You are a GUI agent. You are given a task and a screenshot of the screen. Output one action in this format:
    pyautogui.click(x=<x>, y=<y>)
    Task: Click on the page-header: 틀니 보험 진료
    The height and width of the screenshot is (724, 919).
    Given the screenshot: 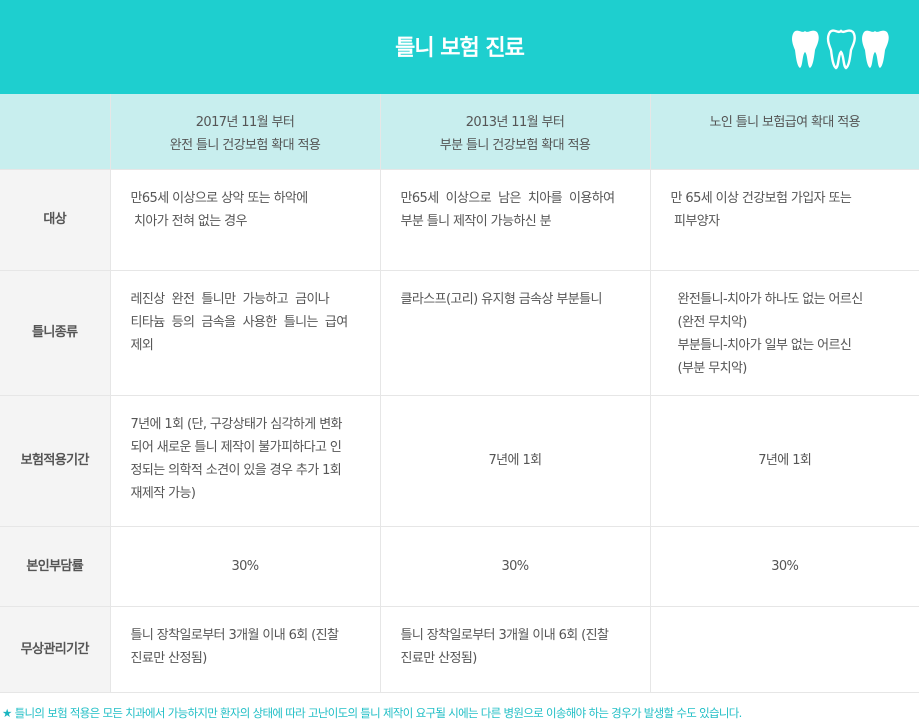 What is the action you would take?
    pyautogui.click(x=459, y=47)
    